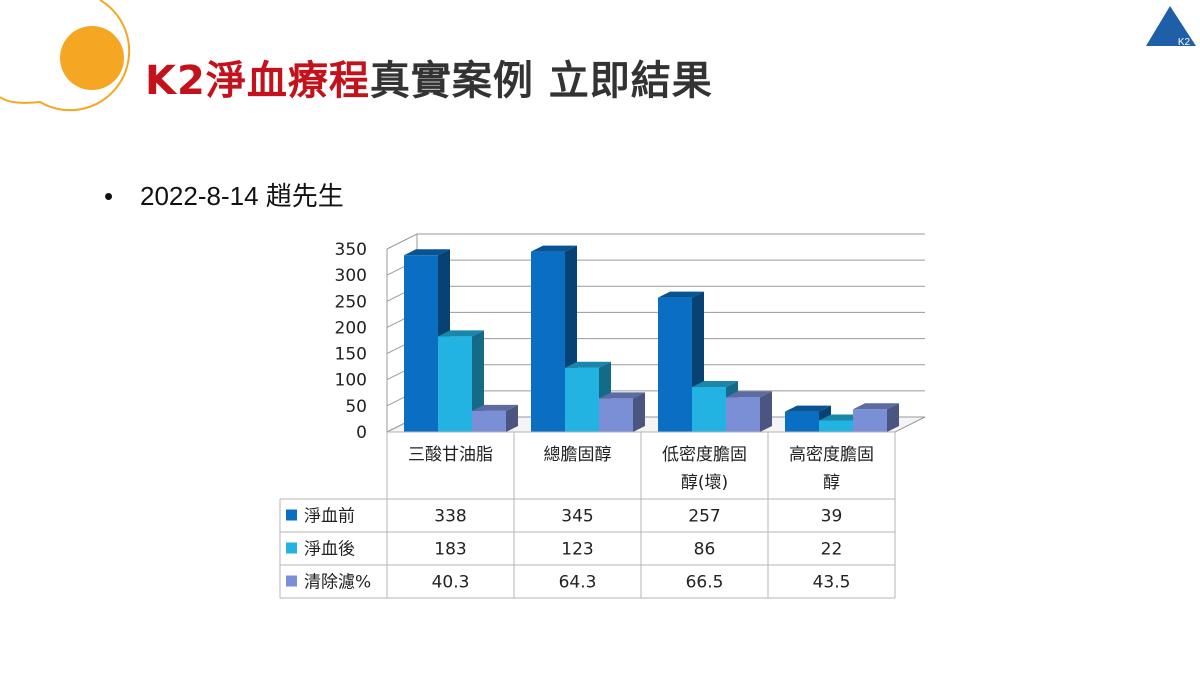 The width and height of the screenshot is (1200, 675). What do you see at coordinates (832, 517) in the screenshot?
I see `data-label: 39` at bounding box center [832, 517].